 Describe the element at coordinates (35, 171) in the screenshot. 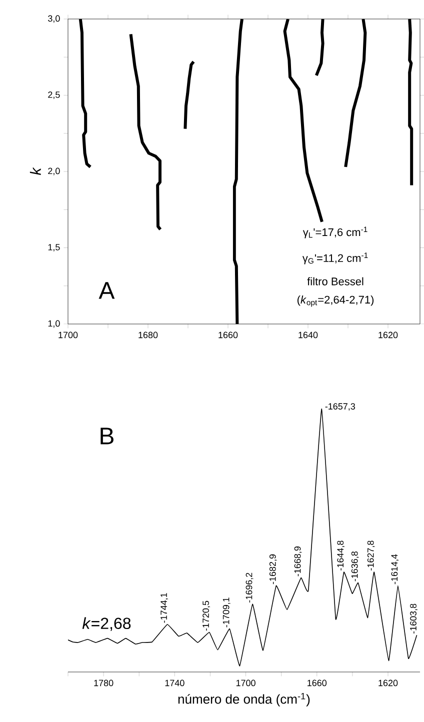

I see `y-axis-title: k` at that location.